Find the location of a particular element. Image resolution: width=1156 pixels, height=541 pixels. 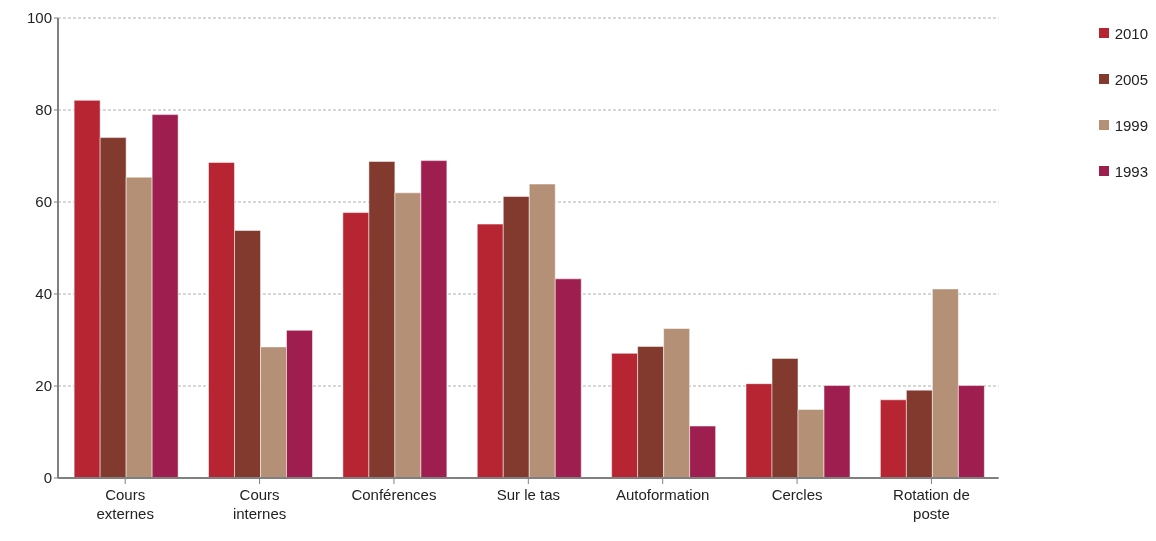

y-tick-label: 80 is located at coordinates (43, 110).